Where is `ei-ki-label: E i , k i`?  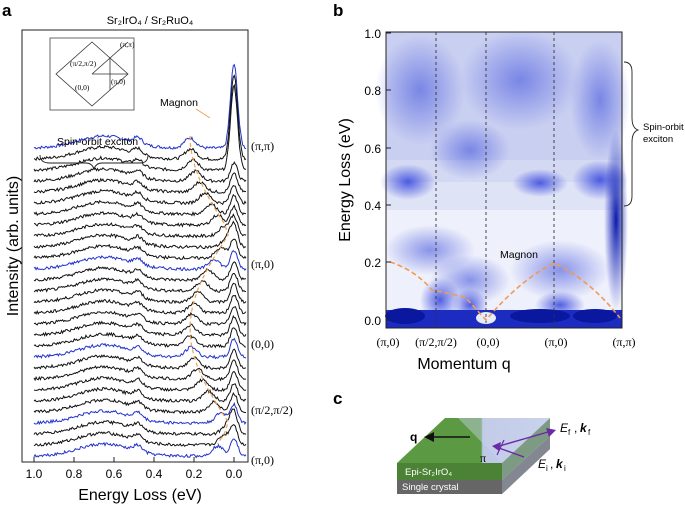 ei-ki-label: E i , k i is located at coordinates (552, 465).